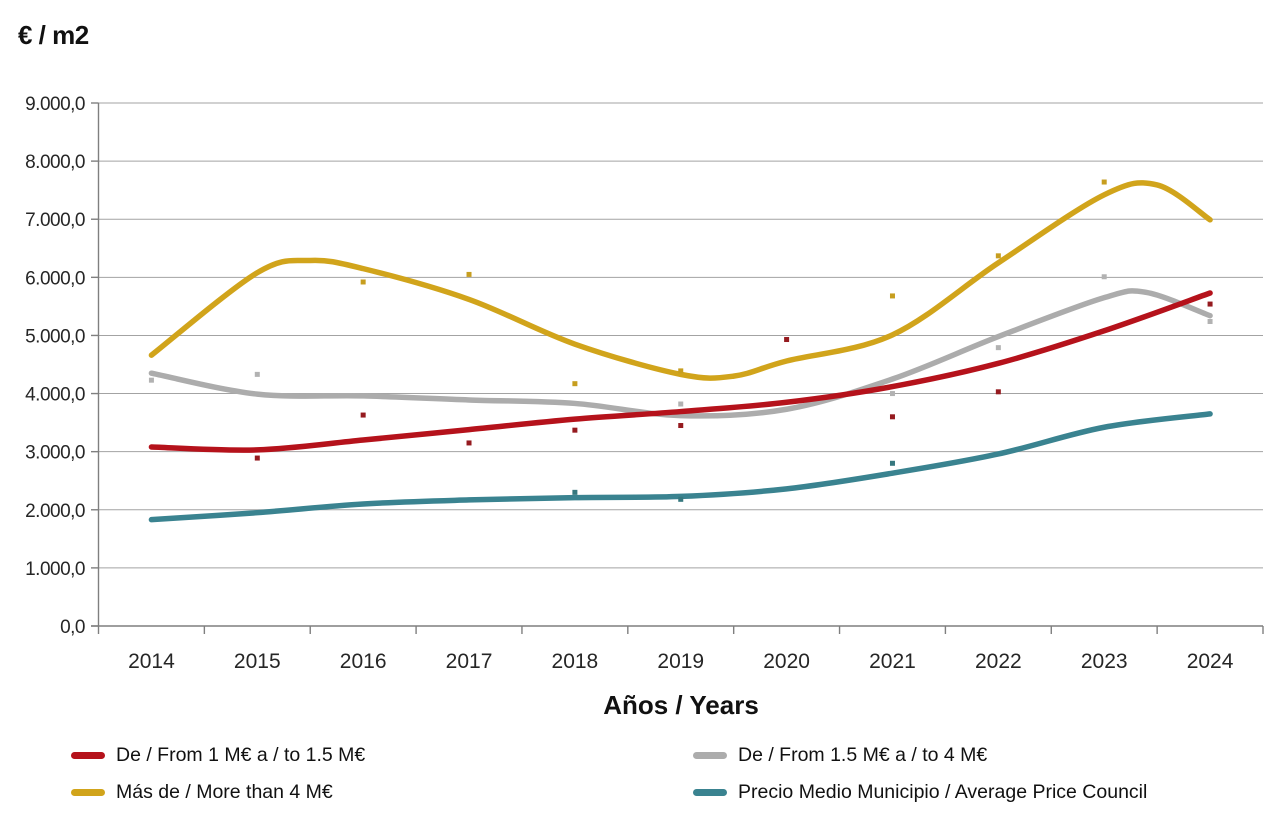 This screenshot has width=1266, height=829. What do you see at coordinates (382, 792) in the screenshot?
I see `legend-item-more-than-4m: Más de / More than 4 M€` at bounding box center [382, 792].